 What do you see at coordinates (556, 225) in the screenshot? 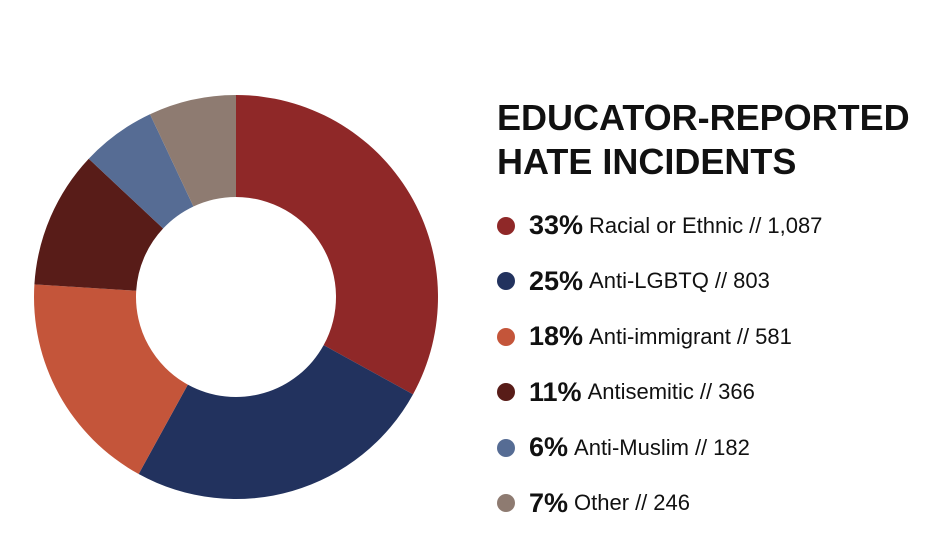
I see `legend-percent: 33%` at bounding box center [556, 225].